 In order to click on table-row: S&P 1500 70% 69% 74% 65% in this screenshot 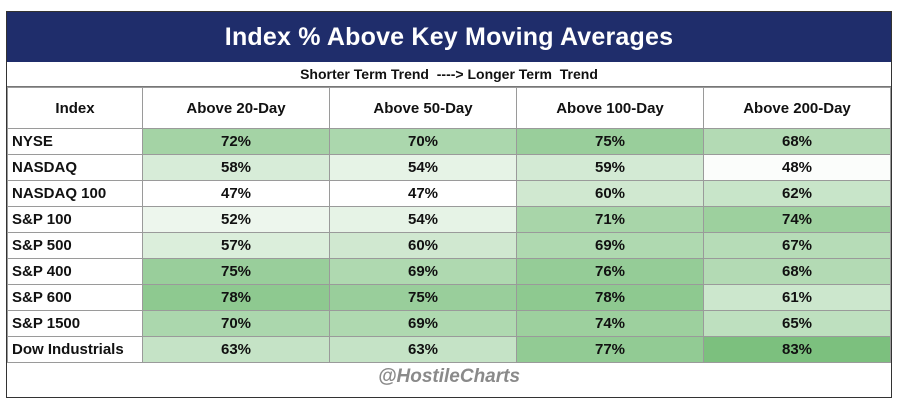, I will do `click(449, 323)`.